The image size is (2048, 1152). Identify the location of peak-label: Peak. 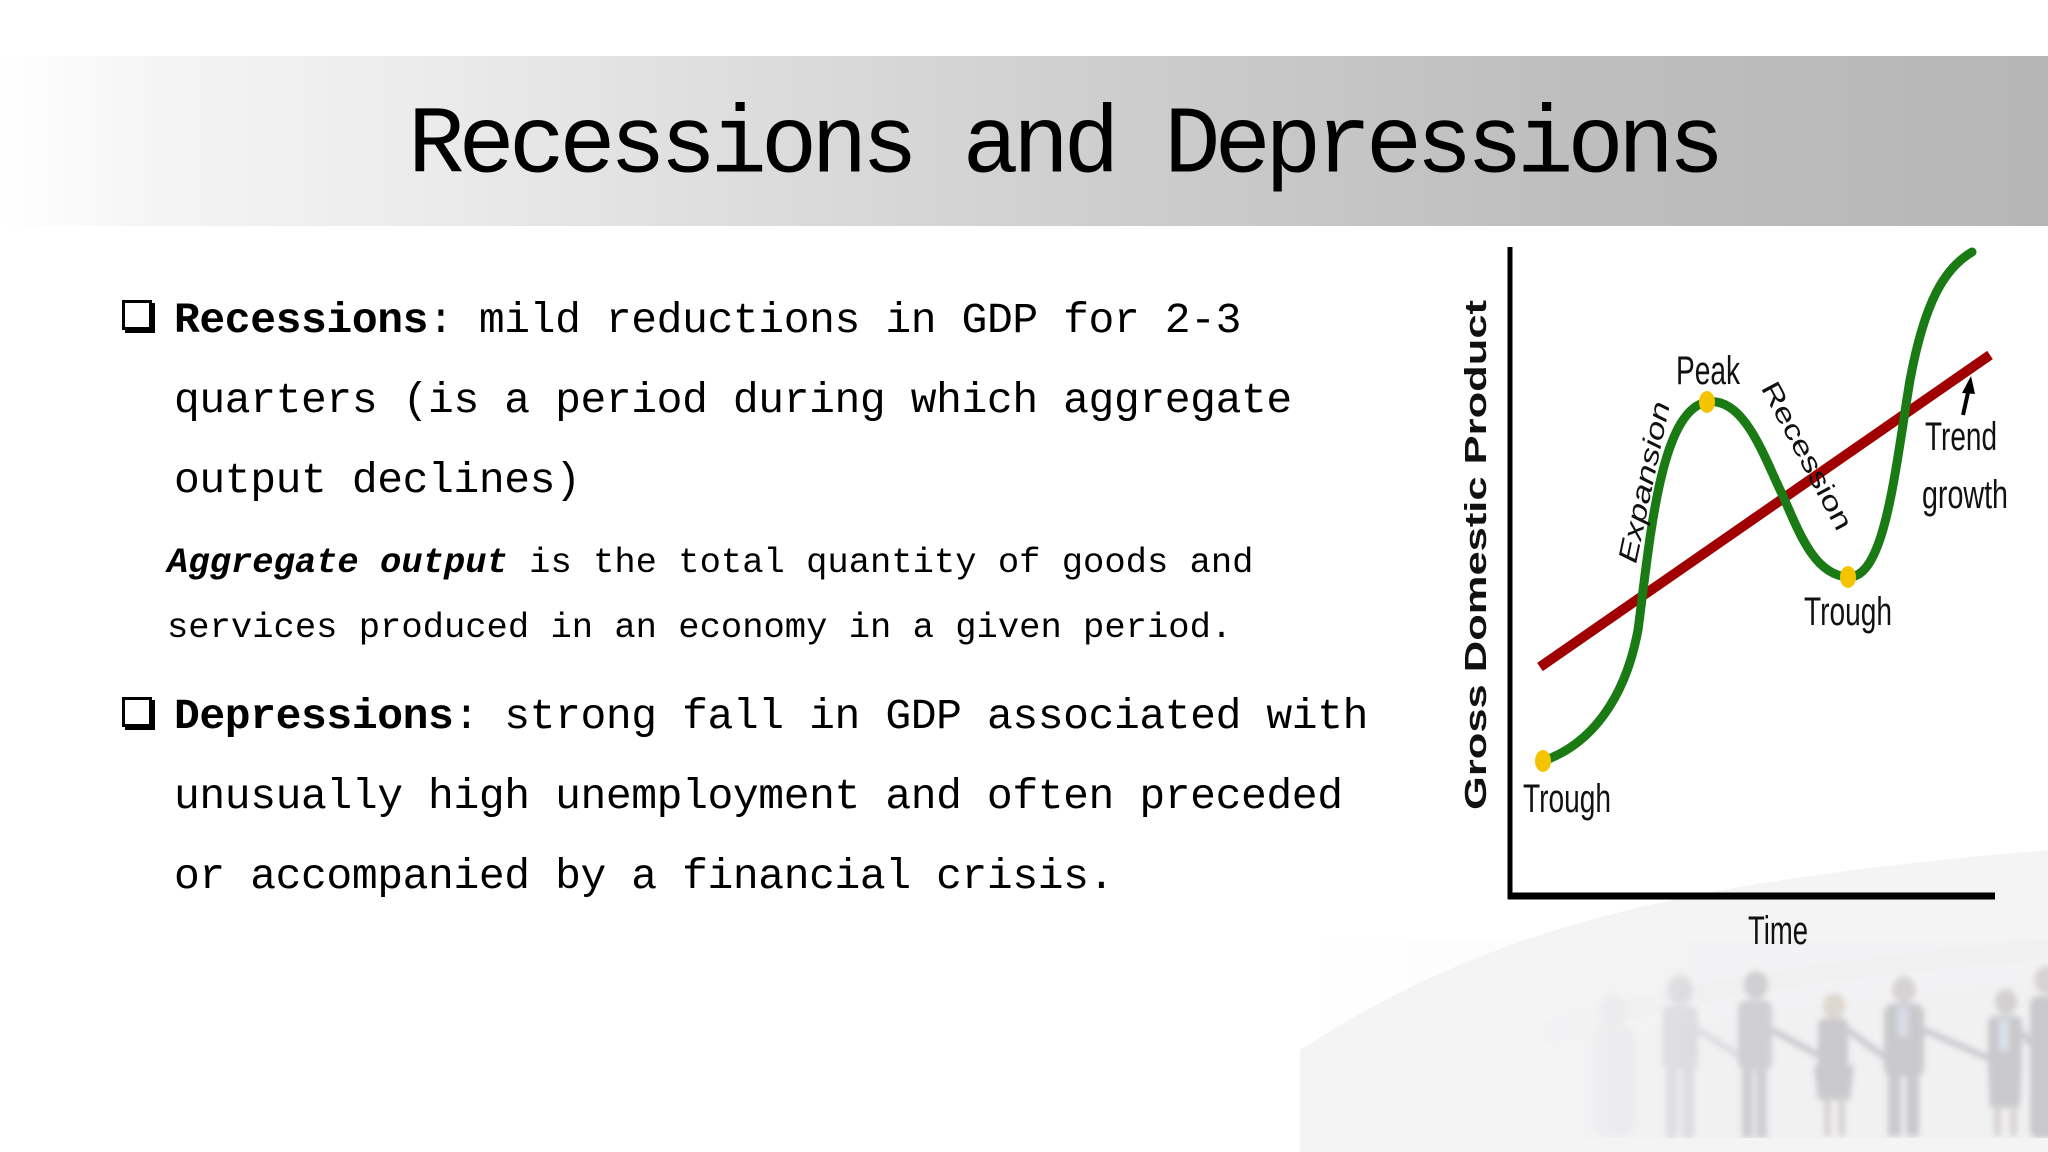
(1708, 371).